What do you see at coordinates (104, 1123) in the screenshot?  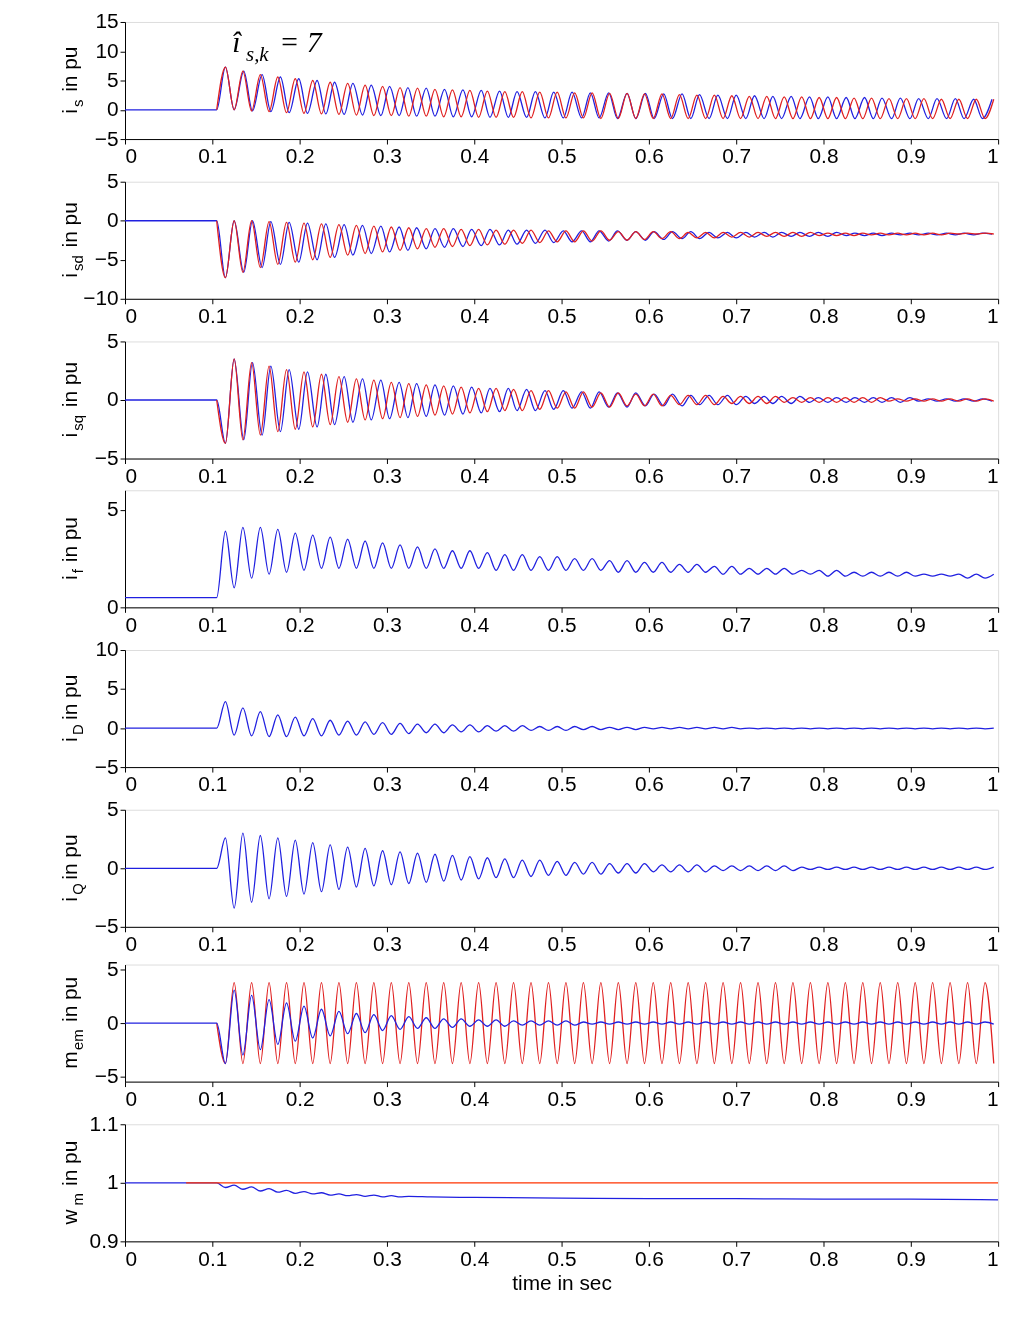 I see `y-tick-label: 1.1` at bounding box center [104, 1123].